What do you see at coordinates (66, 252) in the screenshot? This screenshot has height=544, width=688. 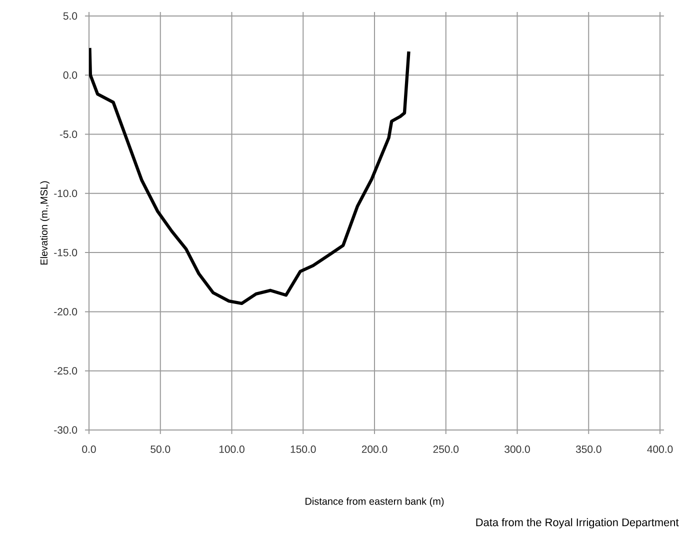 I see `y-tick-label: -15.0` at bounding box center [66, 252].